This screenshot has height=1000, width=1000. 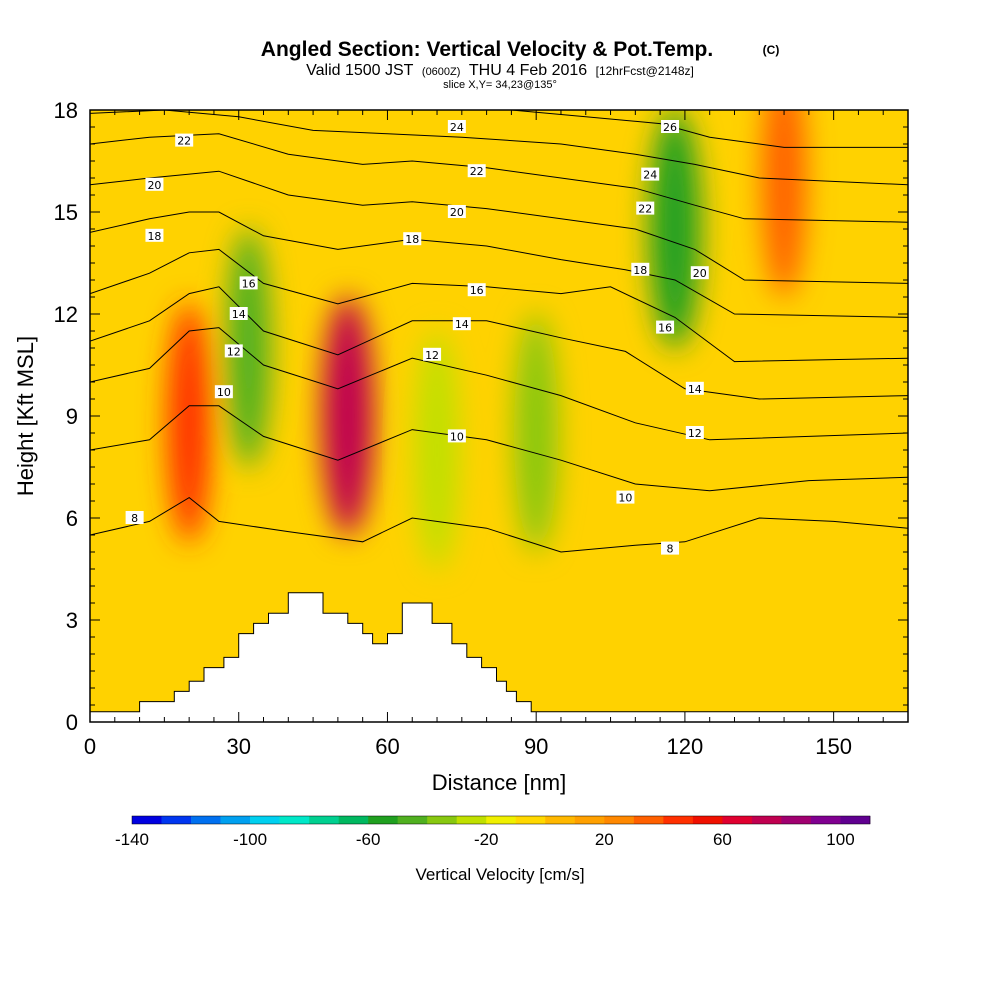 I want to click on isentrope-label-text: 10, so click(x=224, y=392).